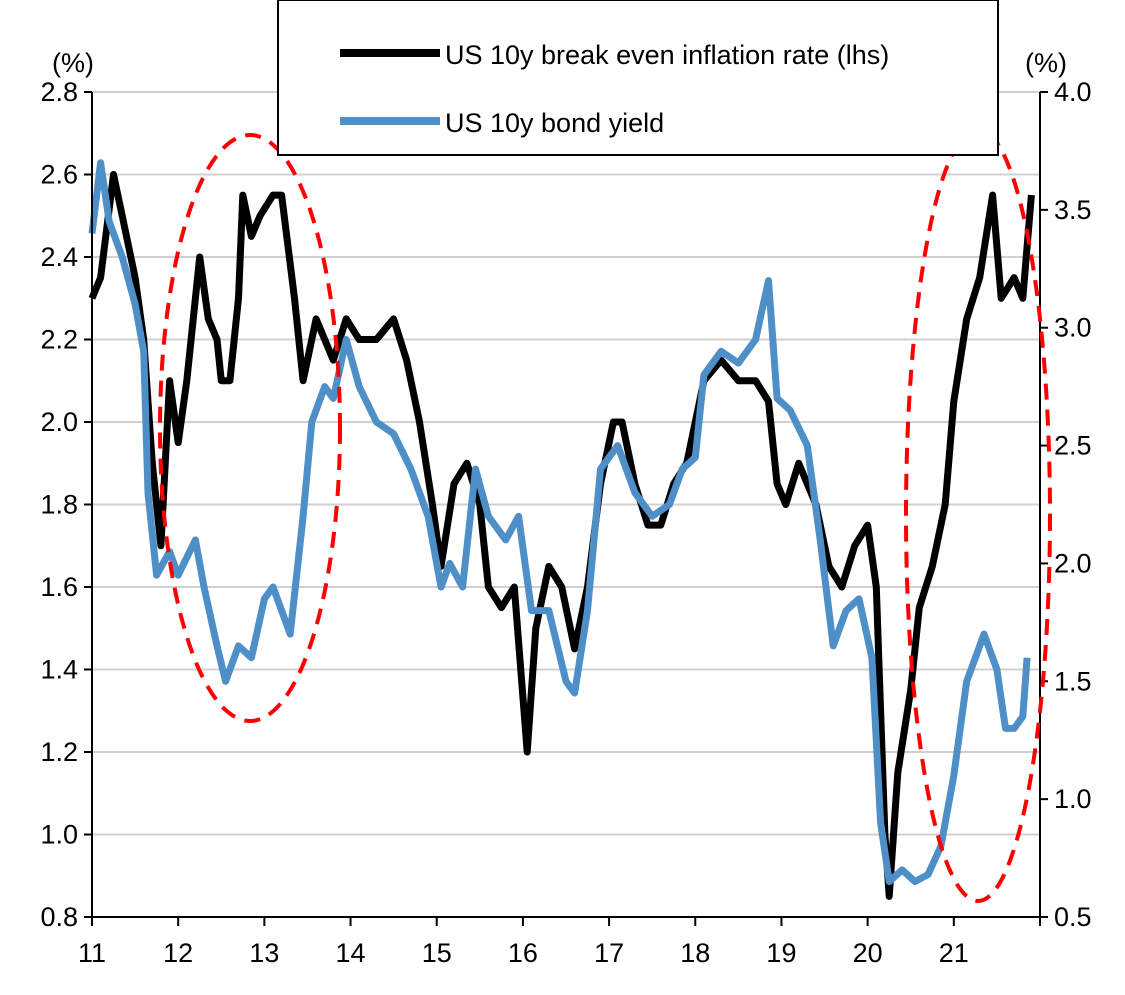  I want to click on right-tick-label: 3.5, so click(1073, 210).